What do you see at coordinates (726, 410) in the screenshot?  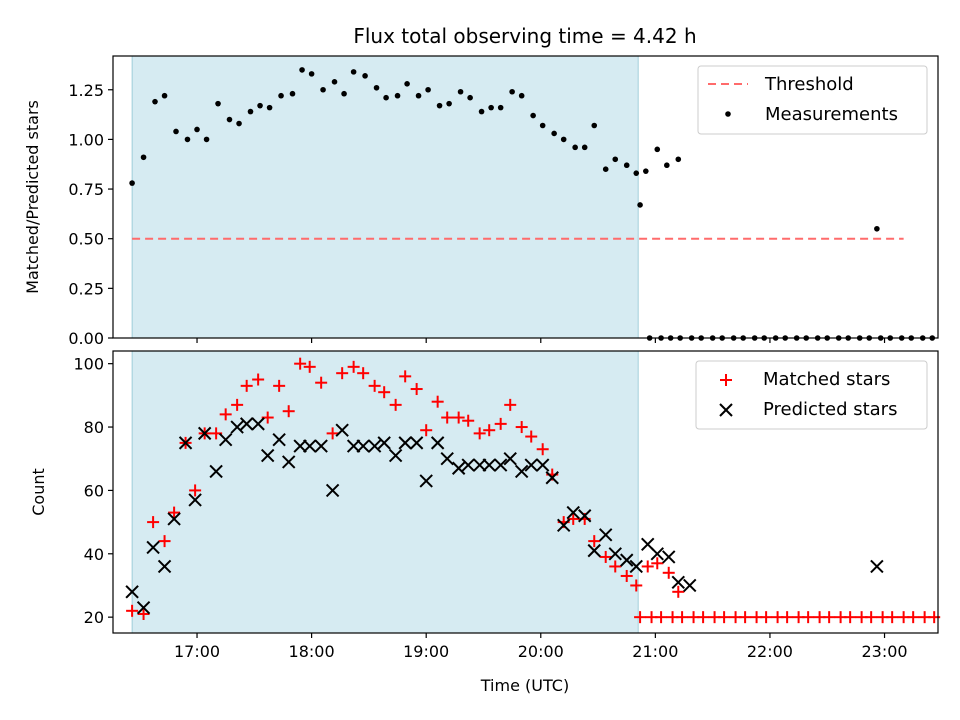 I see `legend-predicted-swatch` at bounding box center [726, 410].